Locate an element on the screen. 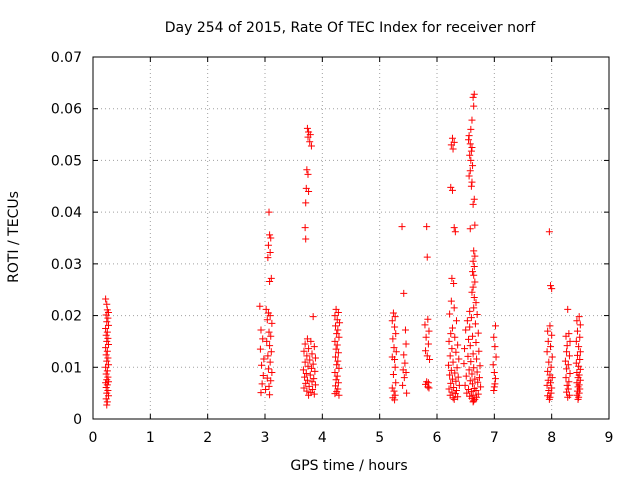 The width and height of the screenshot is (640, 480). y-tick-label: 0.07 is located at coordinates (66, 58).